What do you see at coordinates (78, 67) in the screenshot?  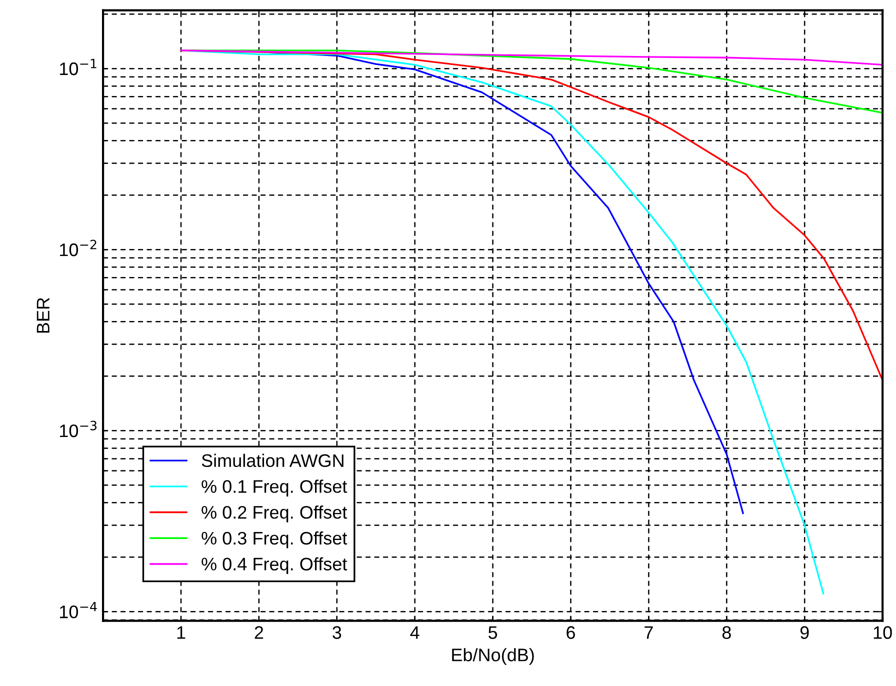 I see `y-tick-label: 10$^{−1}$` at bounding box center [78, 67].